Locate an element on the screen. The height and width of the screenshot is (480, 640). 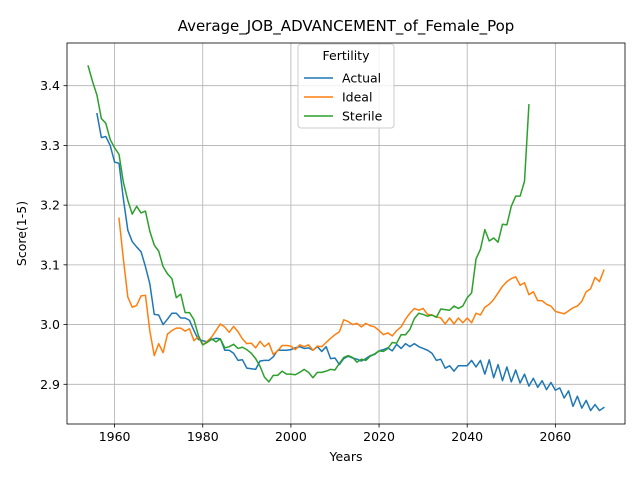
x-tick-label: 2020 is located at coordinates (379, 436).